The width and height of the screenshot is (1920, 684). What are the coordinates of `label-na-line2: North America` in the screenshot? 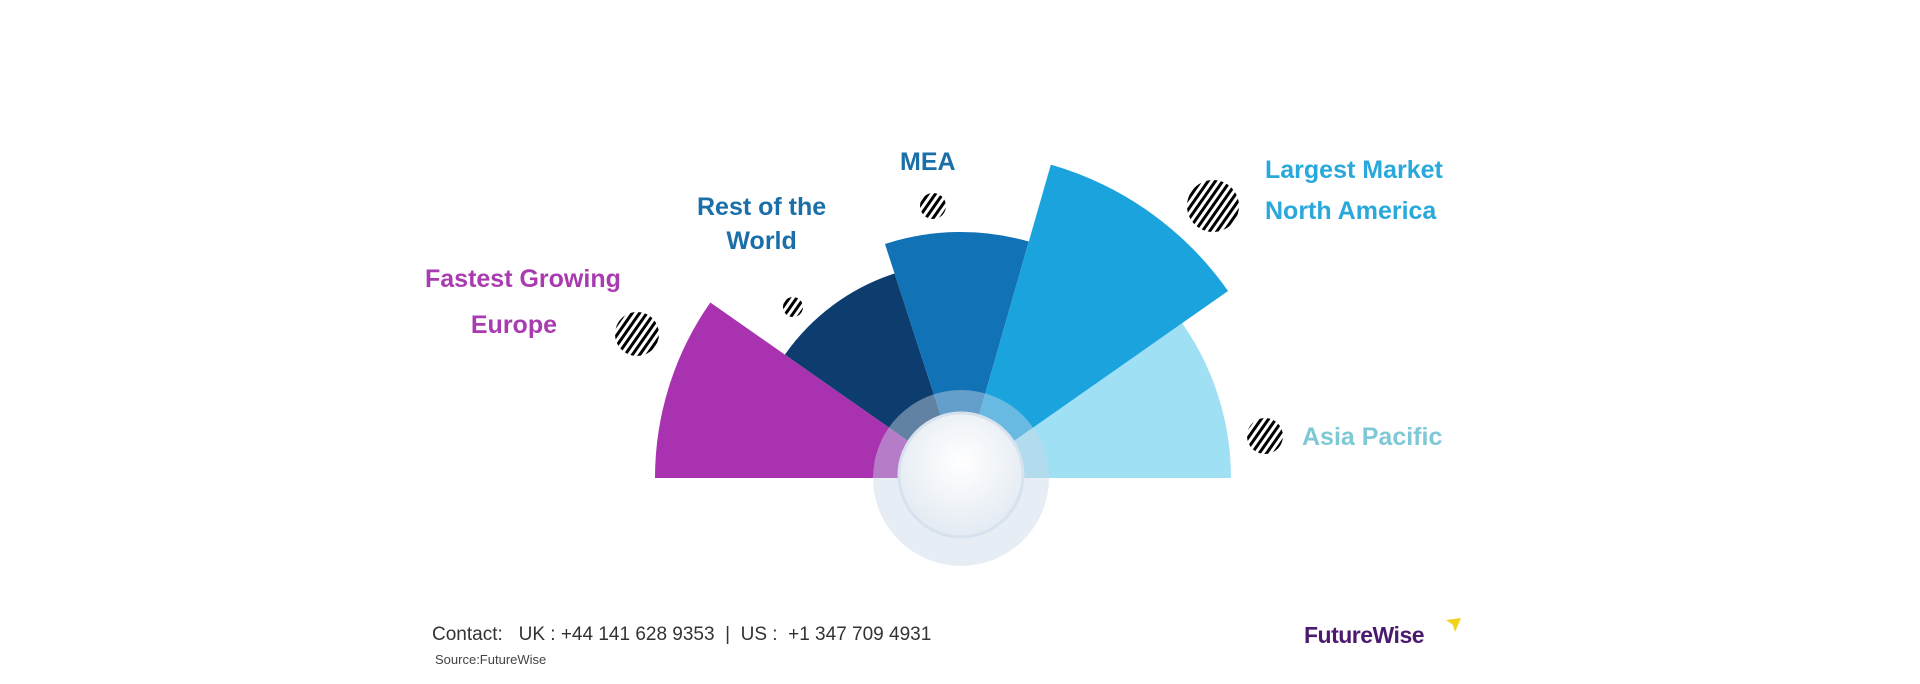 It's located at (1351, 211).